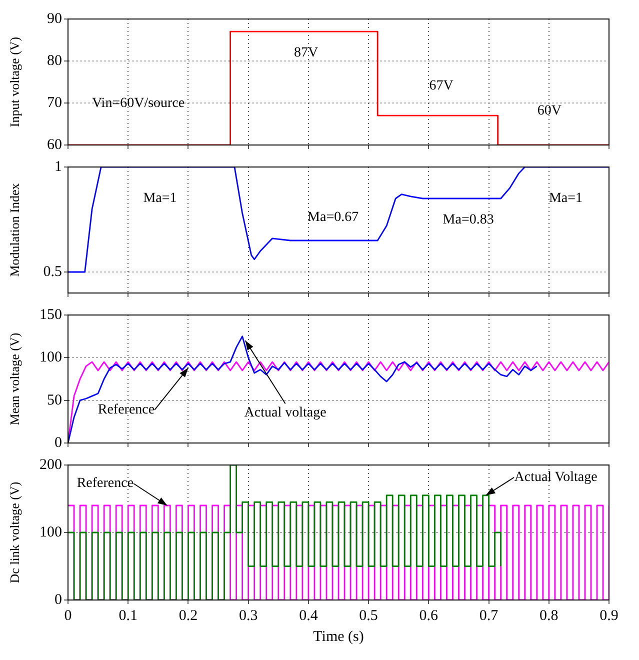  What do you see at coordinates (429, 616) in the screenshot?
I see `x-tick-label: 0.6` at bounding box center [429, 616].